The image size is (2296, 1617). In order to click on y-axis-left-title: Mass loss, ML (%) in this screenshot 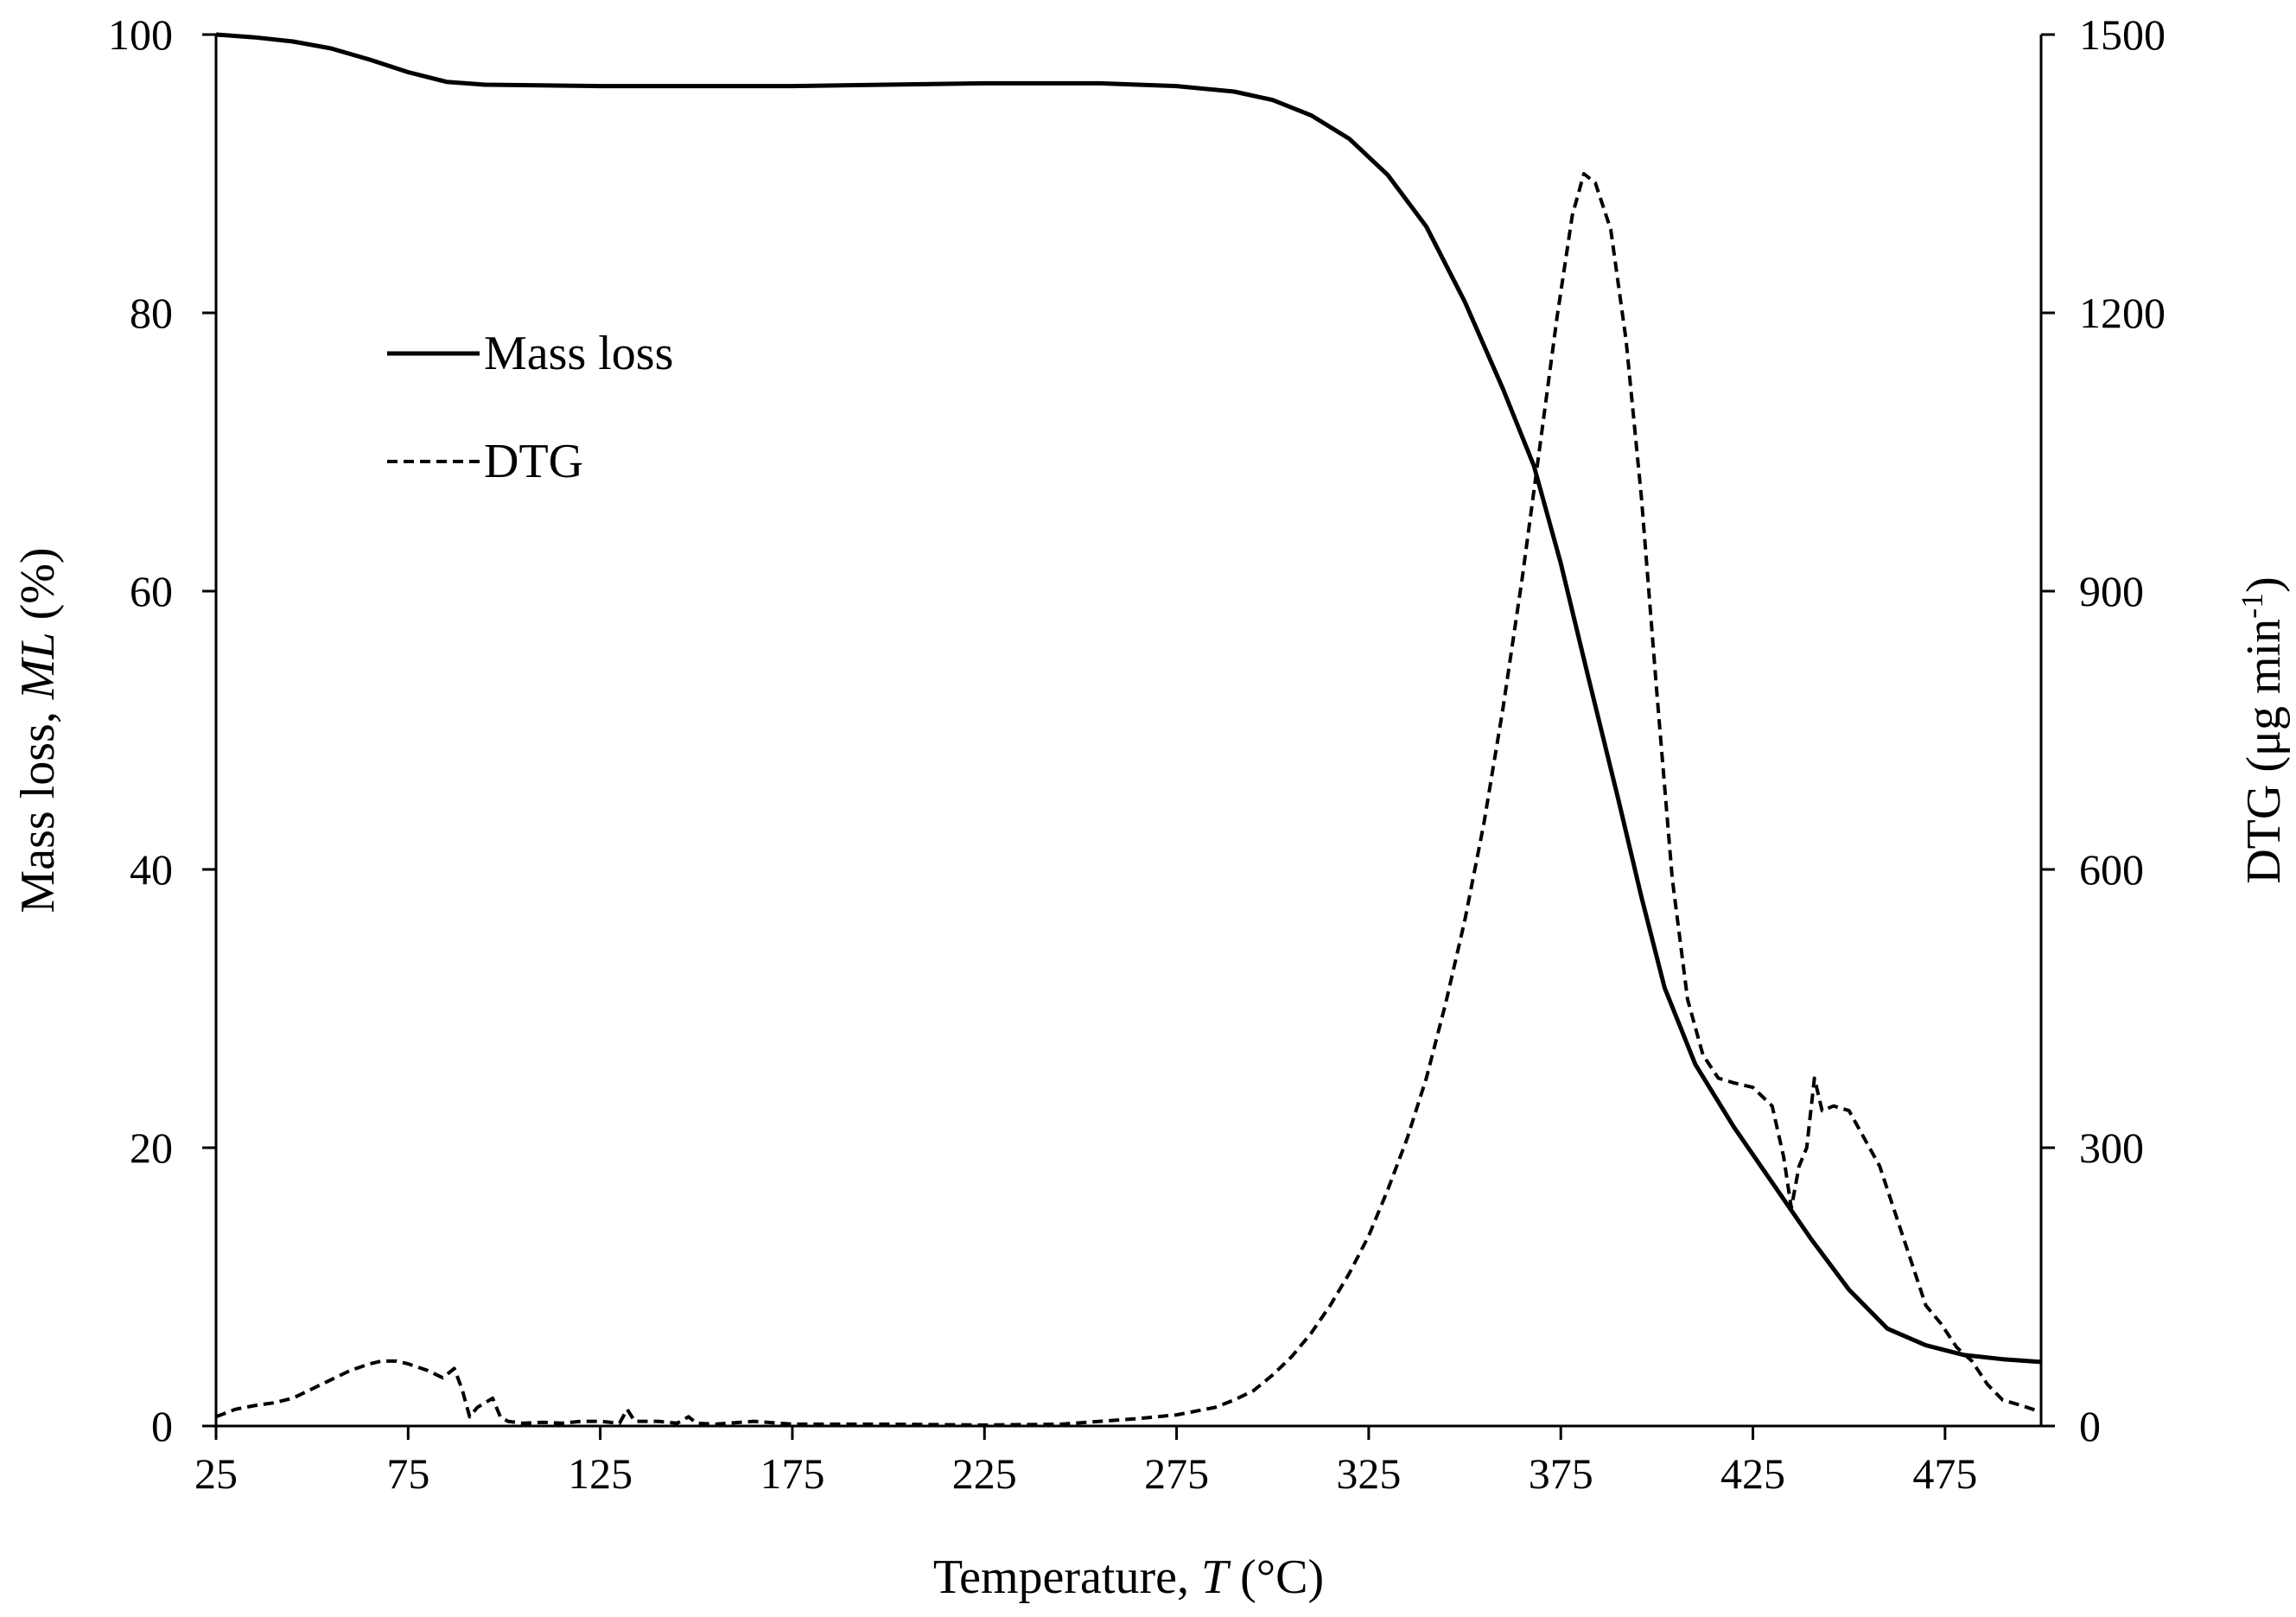, I will do `click(38, 730)`.